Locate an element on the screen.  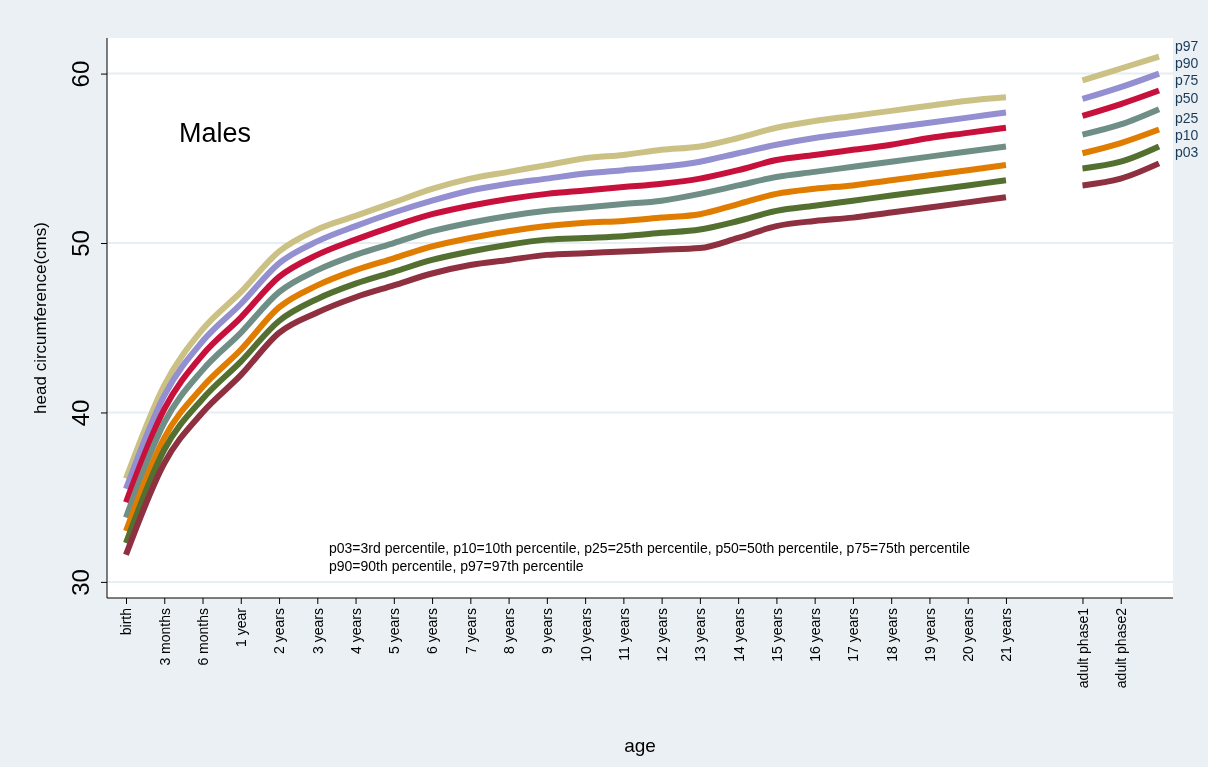
x-tick-label: 3 months is located at coordinates (164, 637).